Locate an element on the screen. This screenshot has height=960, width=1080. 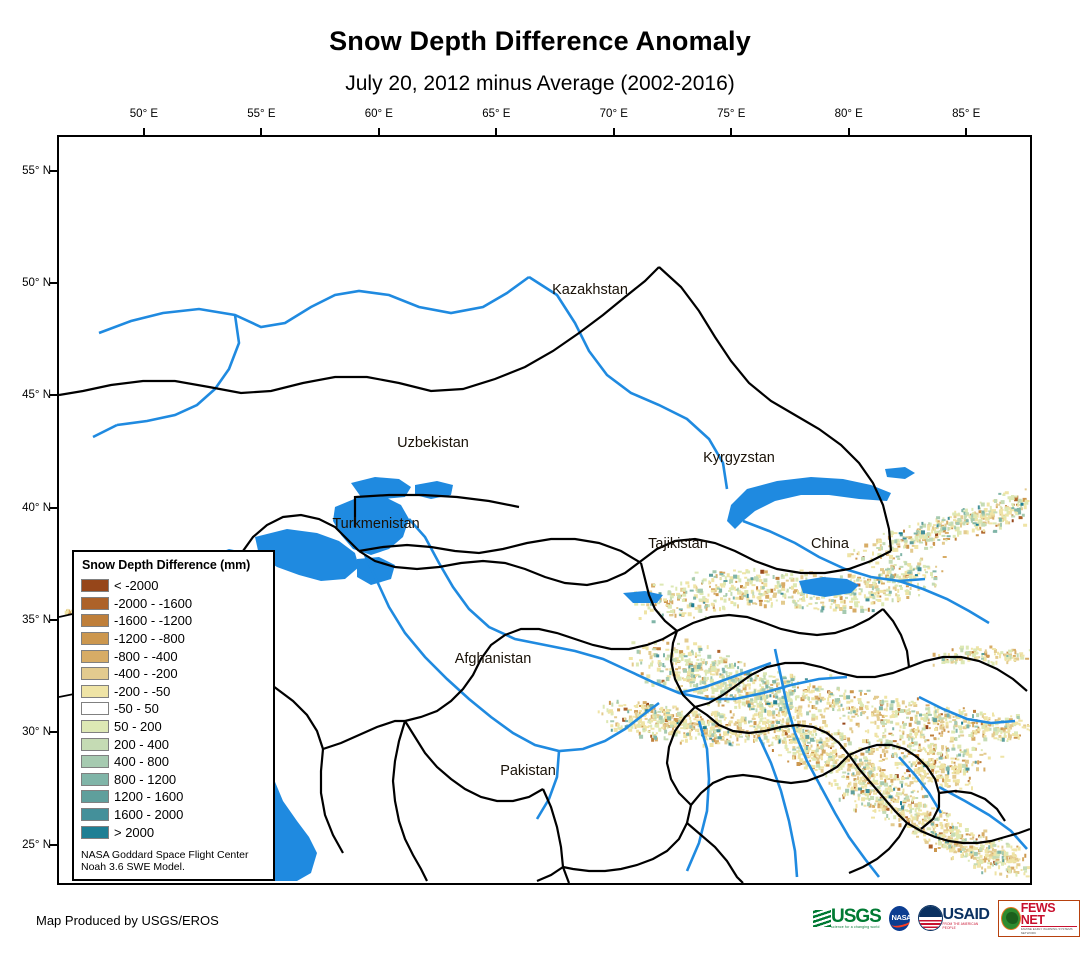
latitude-tick-label: 55° N is located at coordinates (36, 170).